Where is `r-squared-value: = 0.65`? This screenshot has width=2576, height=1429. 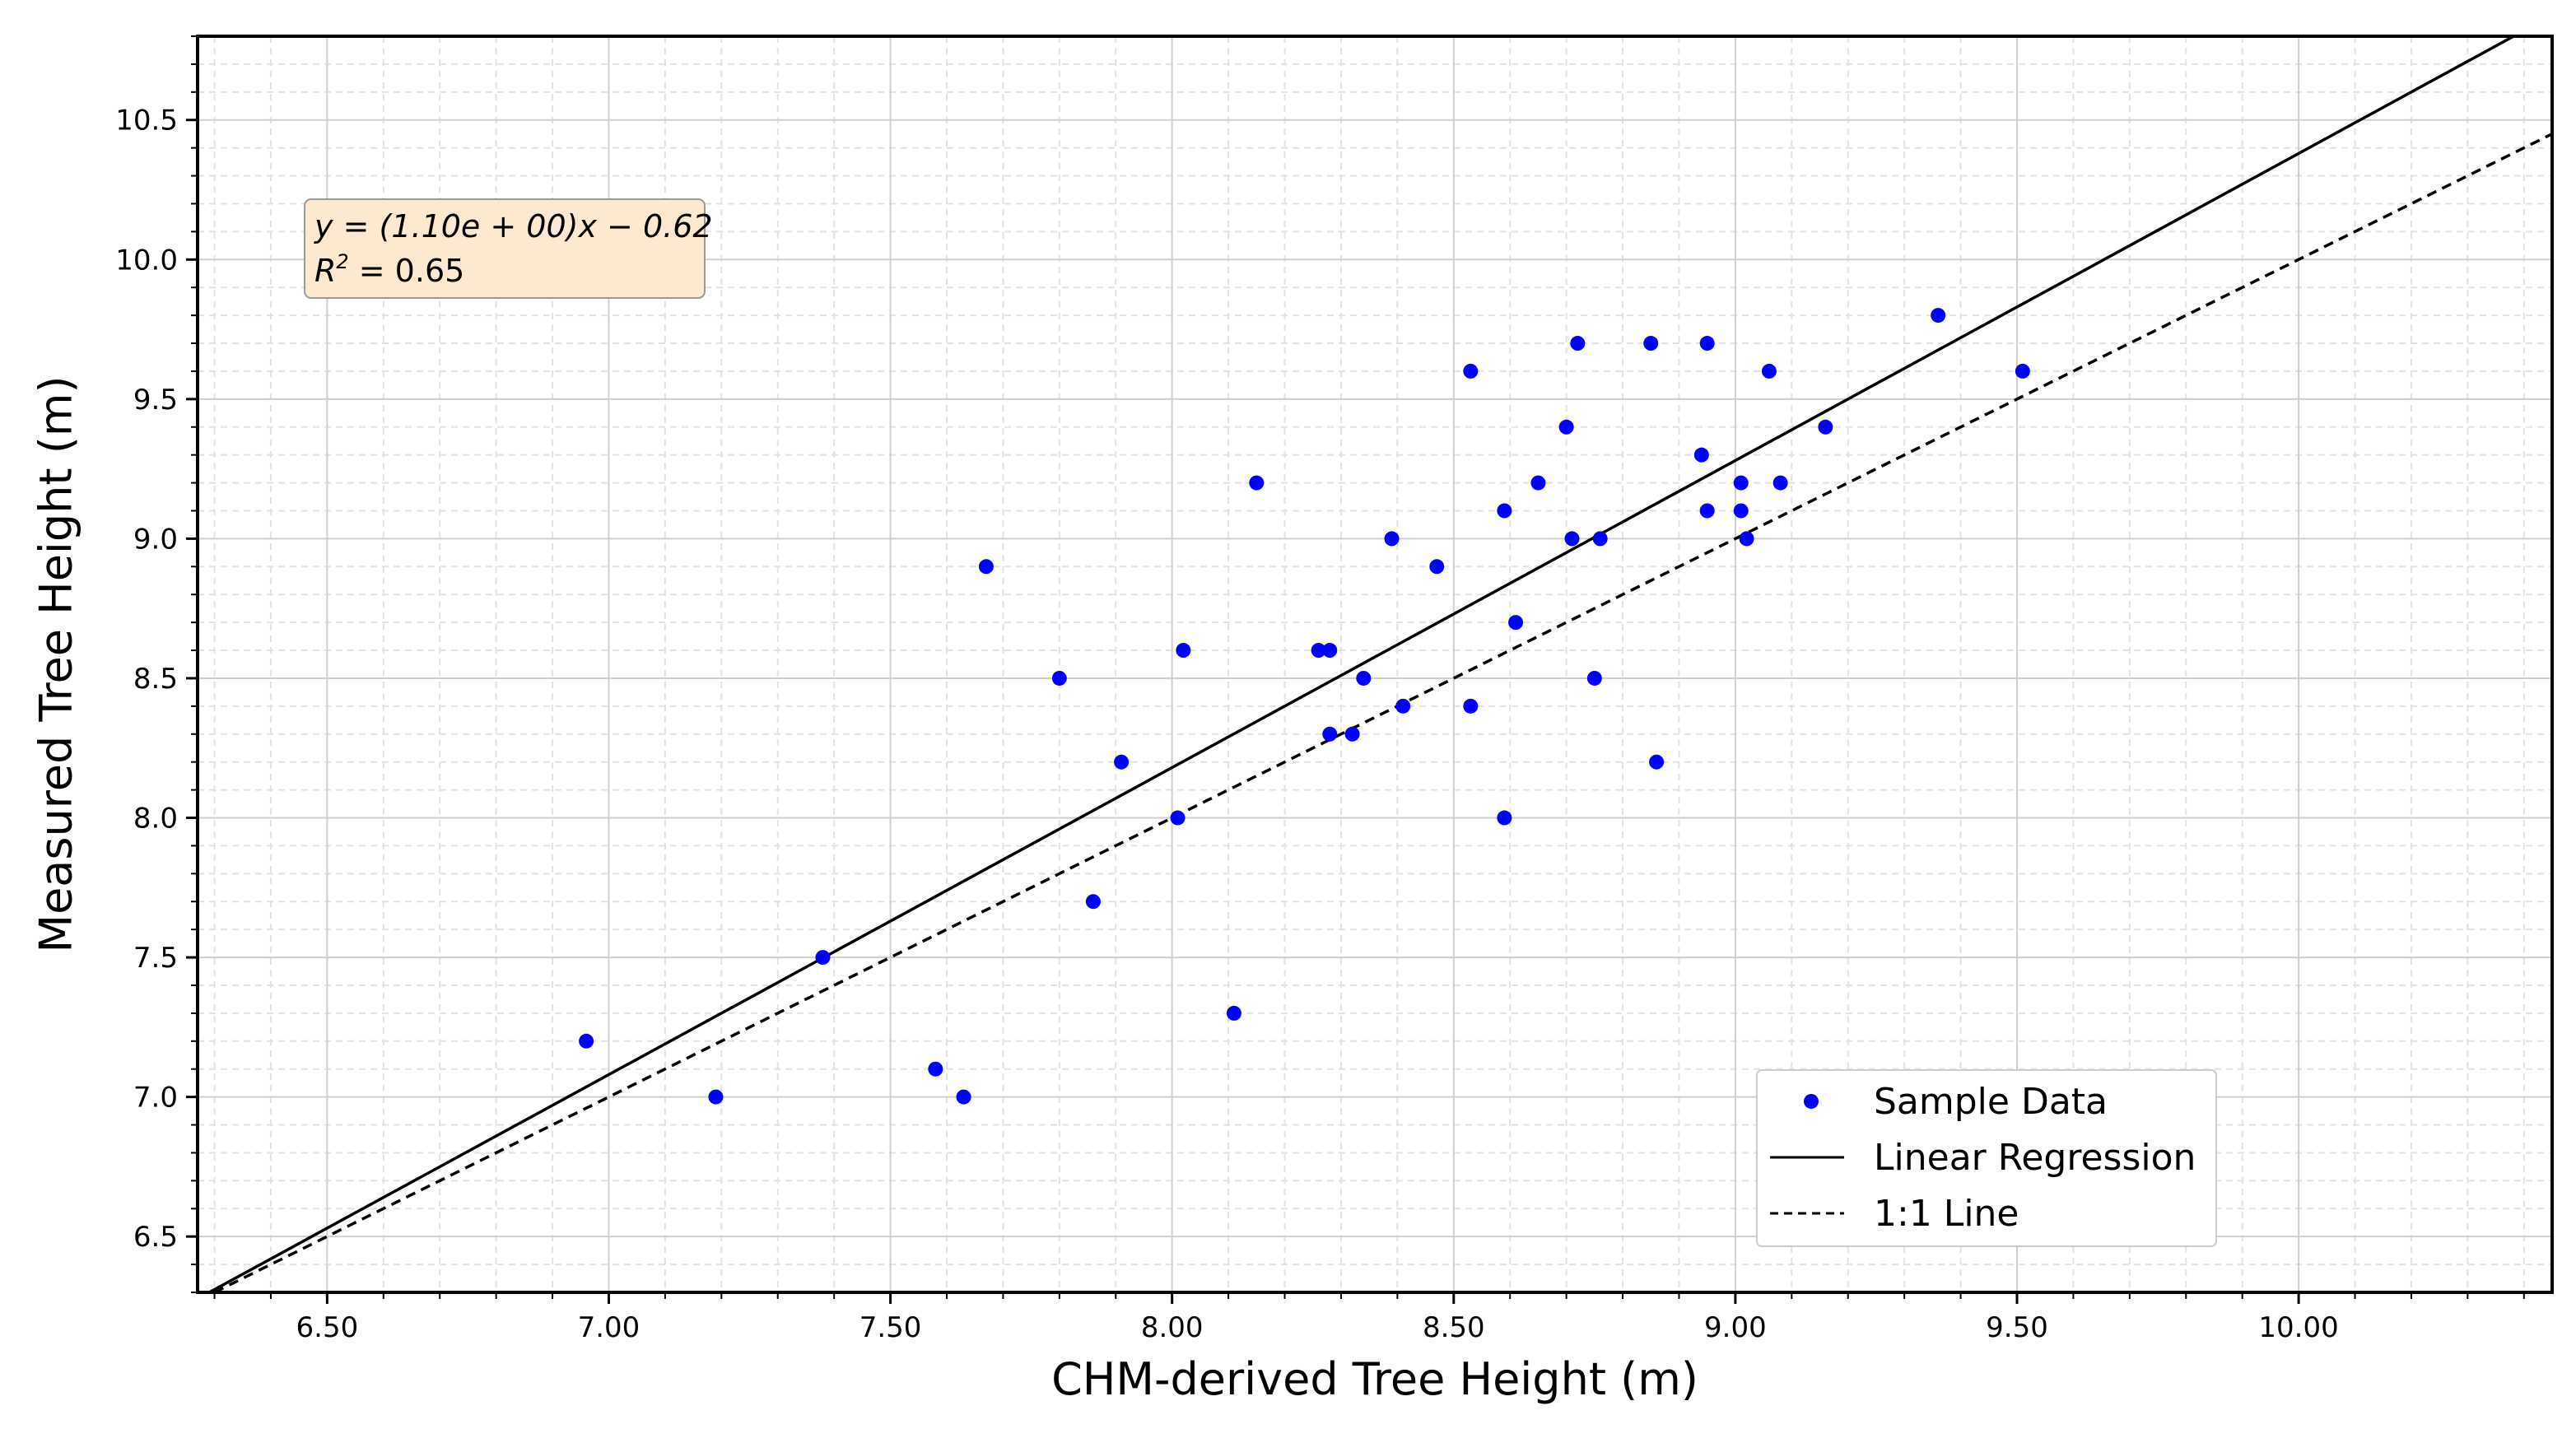
r-squared-value: = 0.65 is located at coordinates (407, 271).